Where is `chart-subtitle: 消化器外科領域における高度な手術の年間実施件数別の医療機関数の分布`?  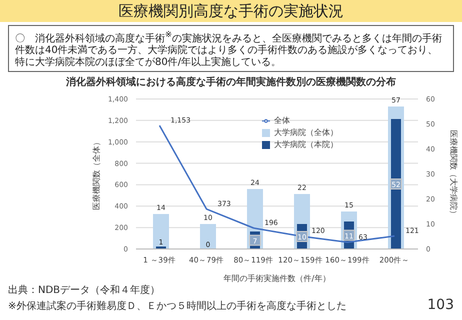
chart-subtitle: 消化器外科領域における高度な手術の年間実施件数別の医療機関数の分布 is located at coordinates (231, 82).